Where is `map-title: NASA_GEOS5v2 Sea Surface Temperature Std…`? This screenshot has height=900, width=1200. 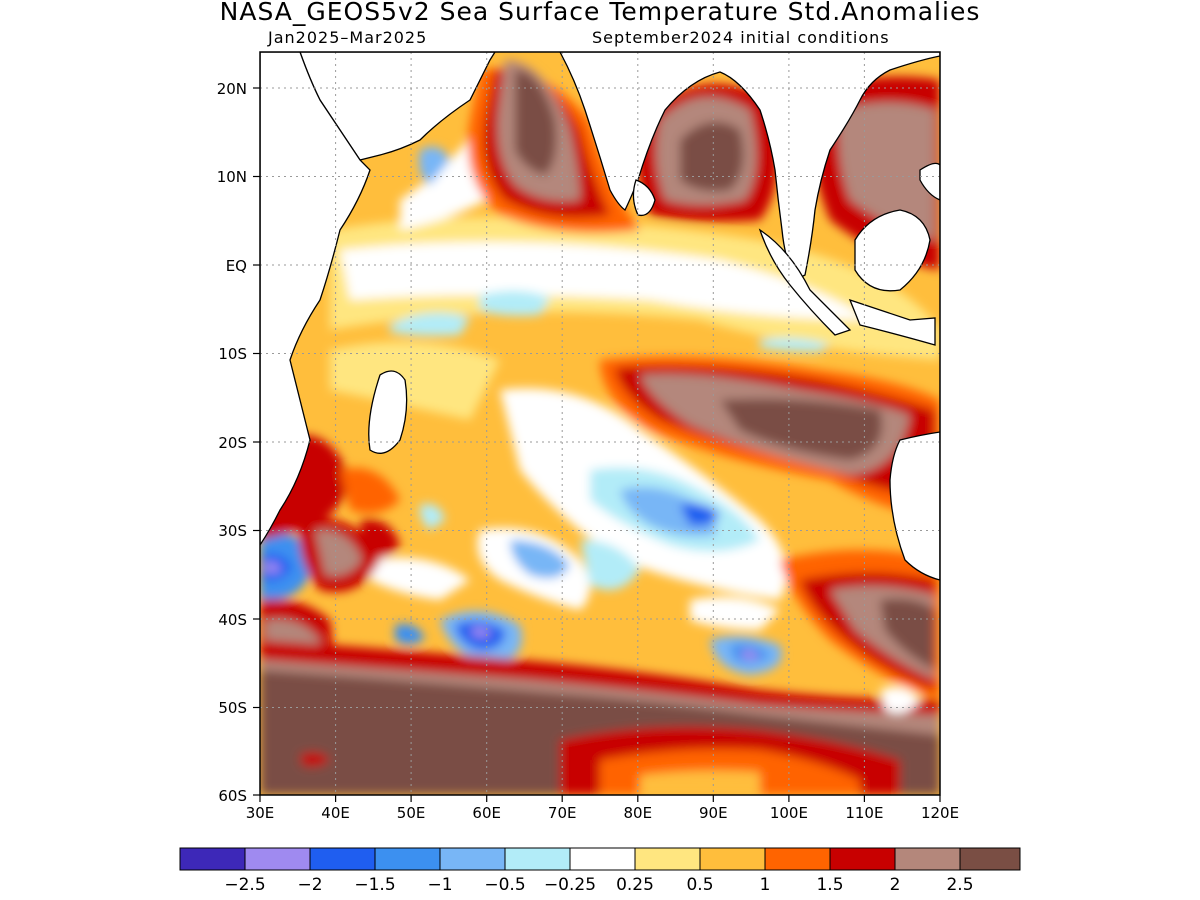 map-title: NASA_GEOS5v2 Sea Surface Temperature Std… is located at coordinates (600, 13).